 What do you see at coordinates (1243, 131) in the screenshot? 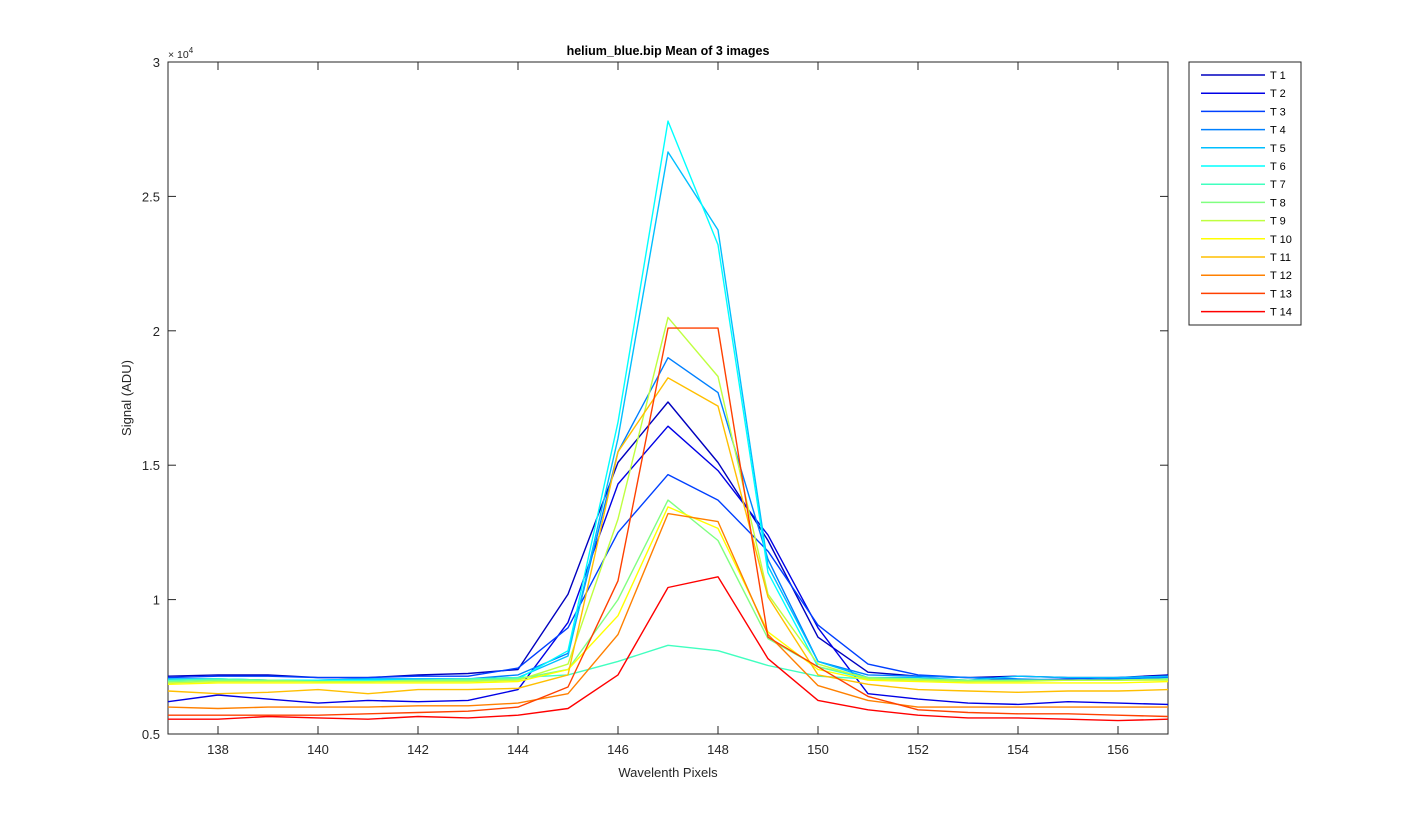
I see `legend-item-t4: T 4` at bounding box center [1243, 131].